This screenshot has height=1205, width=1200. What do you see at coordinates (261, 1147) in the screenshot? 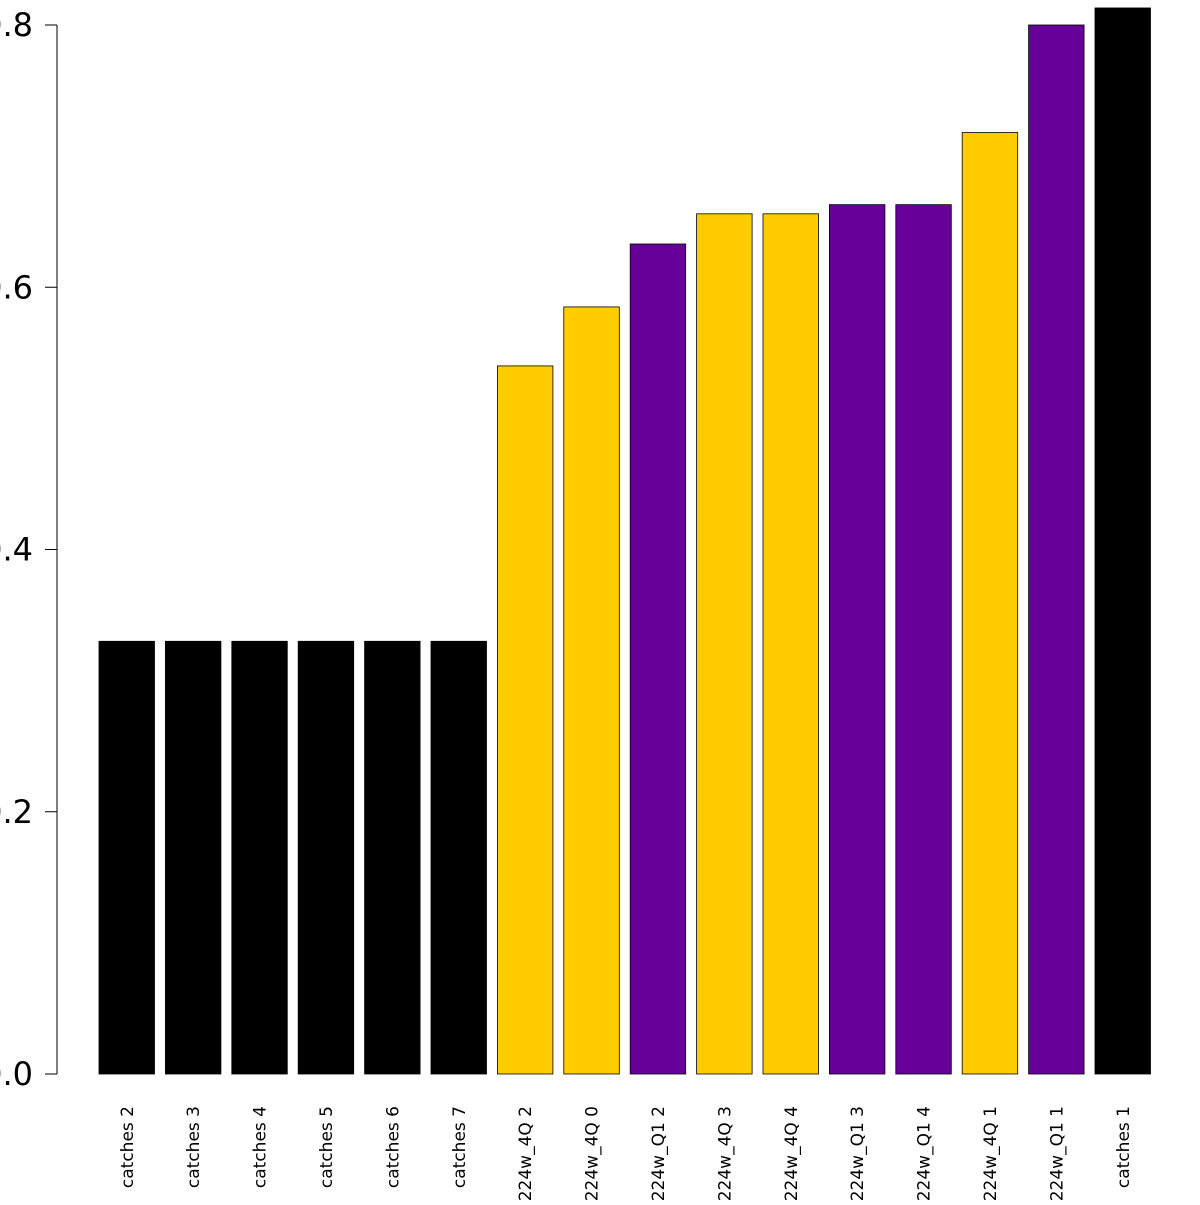
I see `x-axis-tick-label: catches 4` at bounding box center [261, 1147].